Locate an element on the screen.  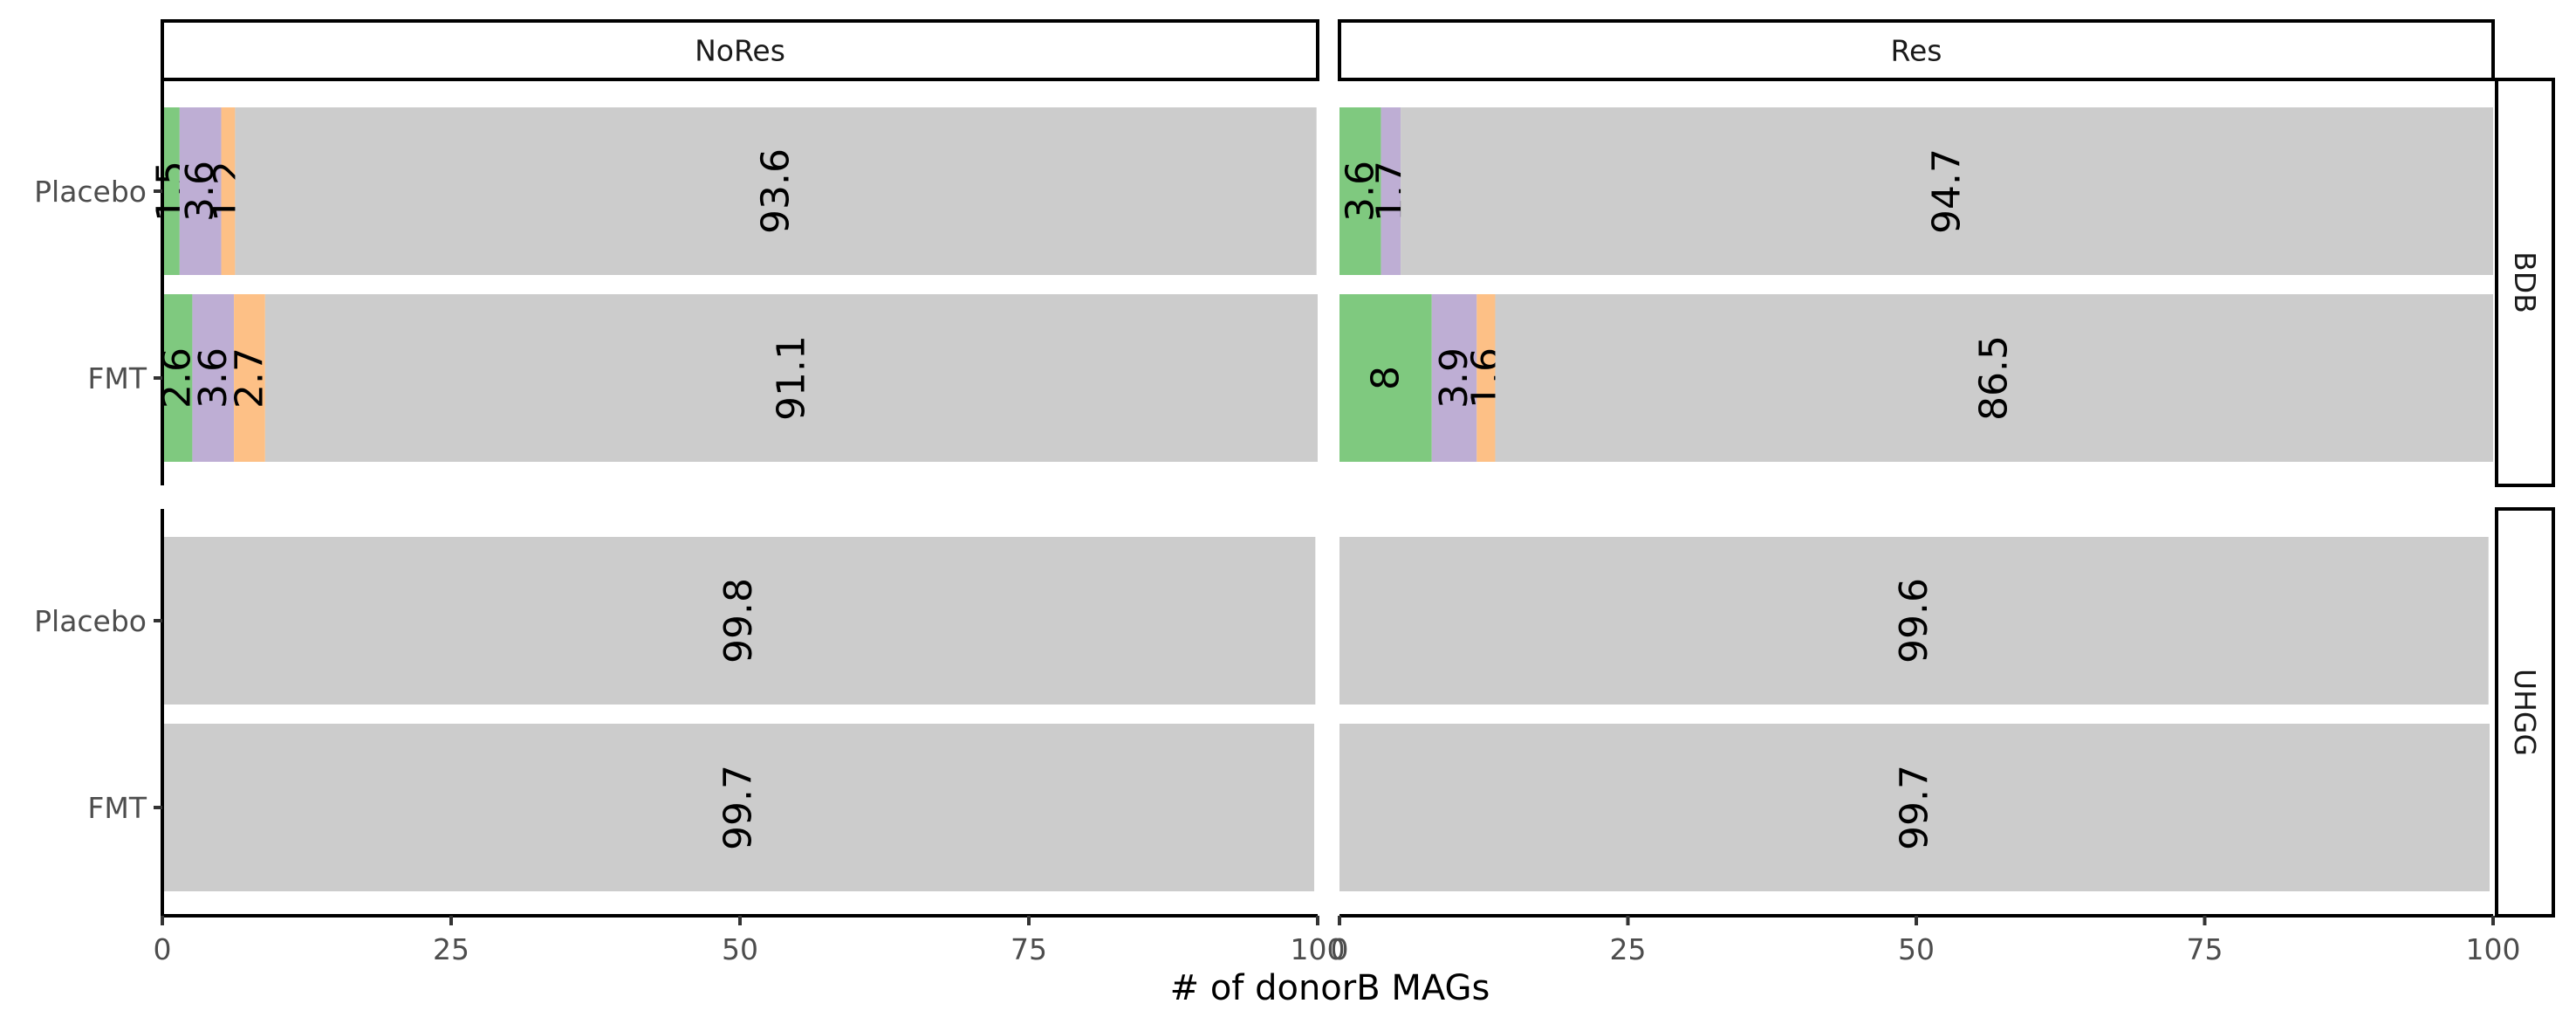
facet-strip-label: BDB is located at coordinates (2525, 282).